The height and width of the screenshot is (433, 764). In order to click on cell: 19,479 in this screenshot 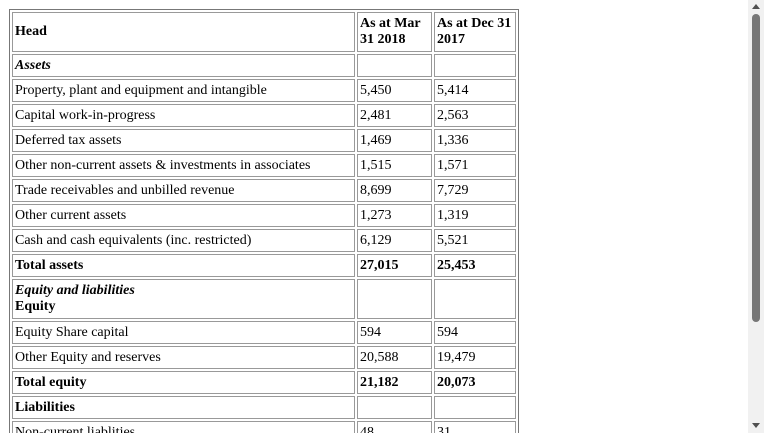, I will do `click(475, 357)`.